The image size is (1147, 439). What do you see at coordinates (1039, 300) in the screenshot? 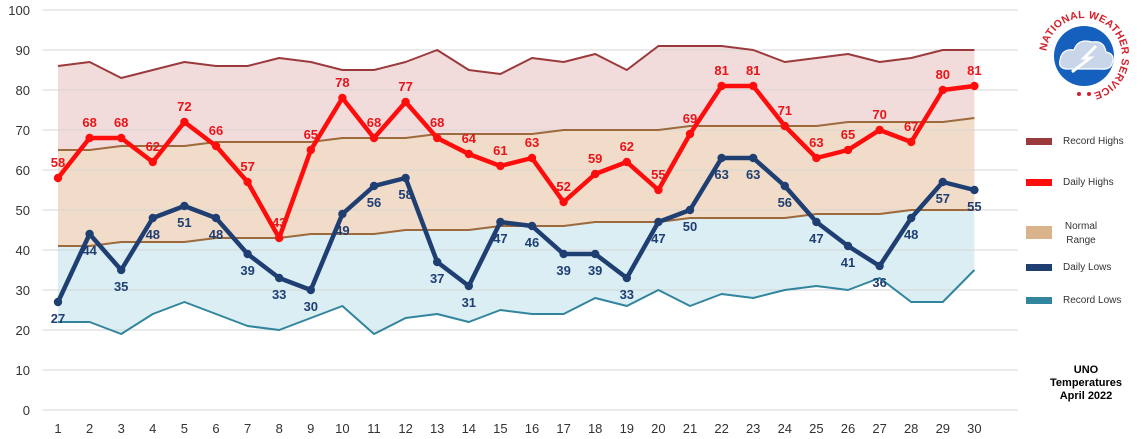
I see `legend-swatch-record-lows` at bounding box center [1039, 300].